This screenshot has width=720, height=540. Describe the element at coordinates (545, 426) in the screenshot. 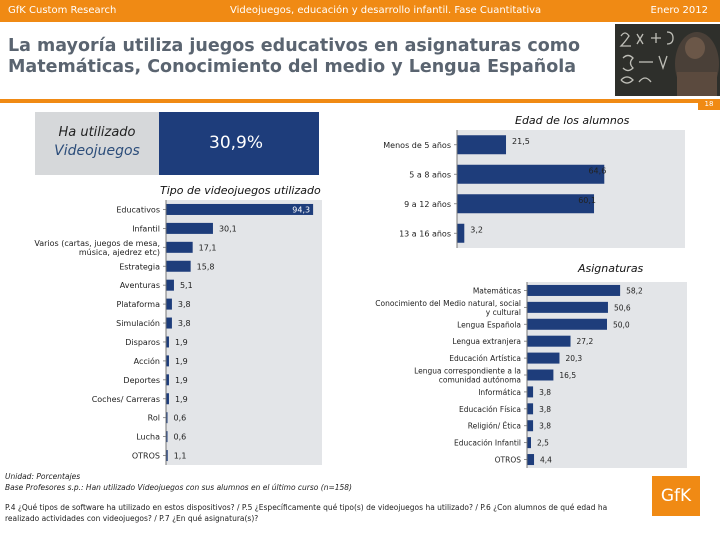

I see `value-label-2-8: 3,8` at that location.